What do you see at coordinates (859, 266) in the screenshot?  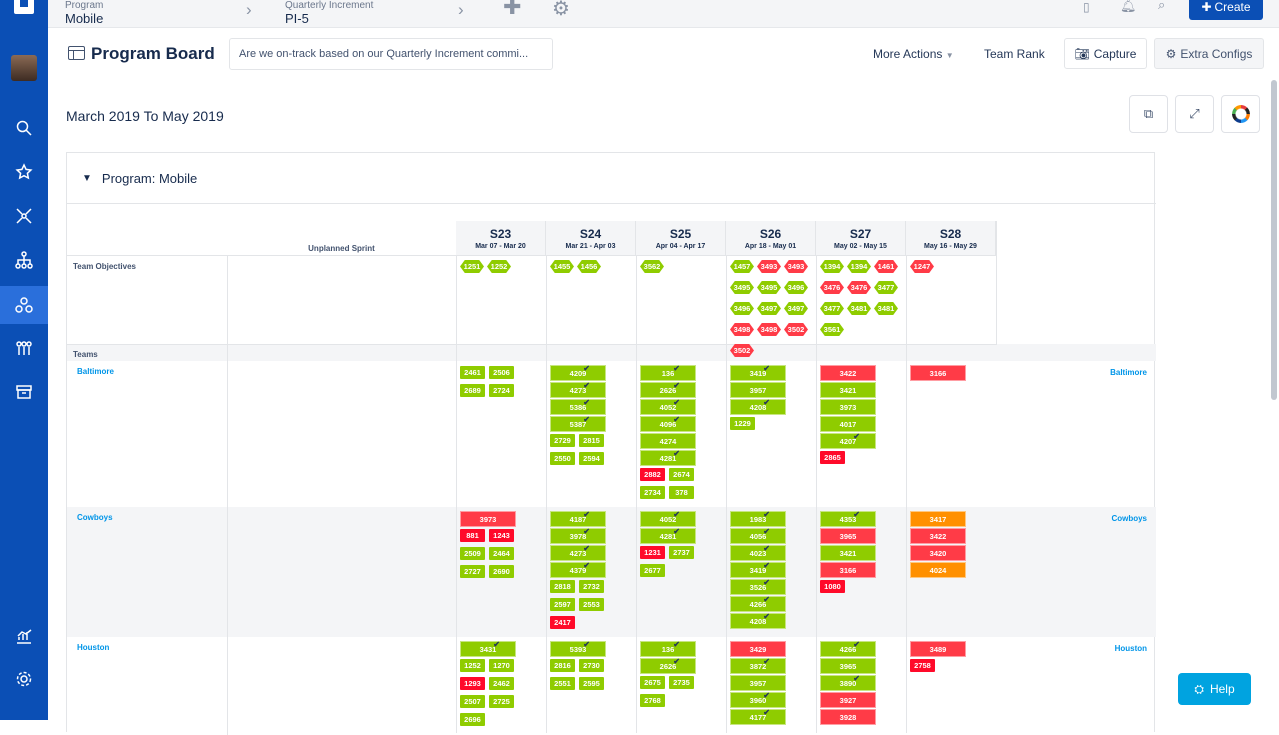 I see `objective-hex: 1394` at bounding box center [859, 266].